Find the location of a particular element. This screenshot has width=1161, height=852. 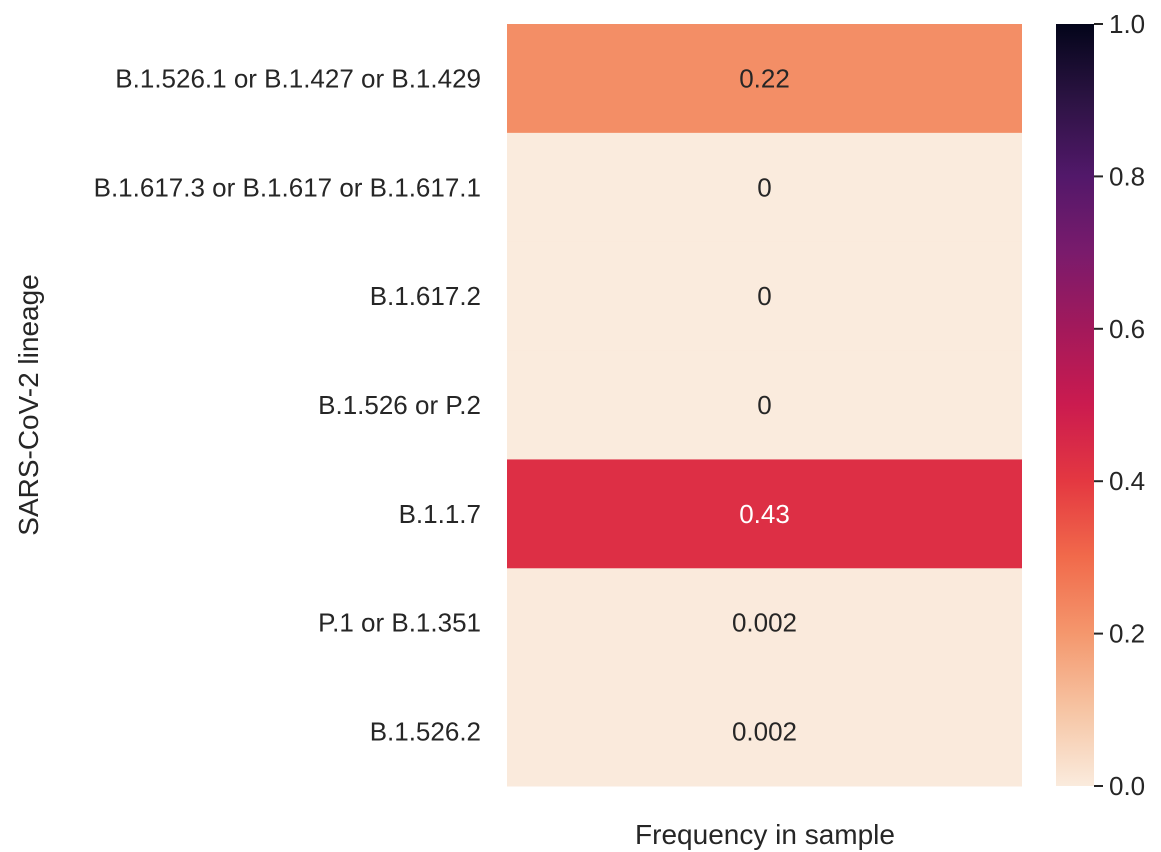

cell-value-label: 0.43 is located at coordinates (764, 514).